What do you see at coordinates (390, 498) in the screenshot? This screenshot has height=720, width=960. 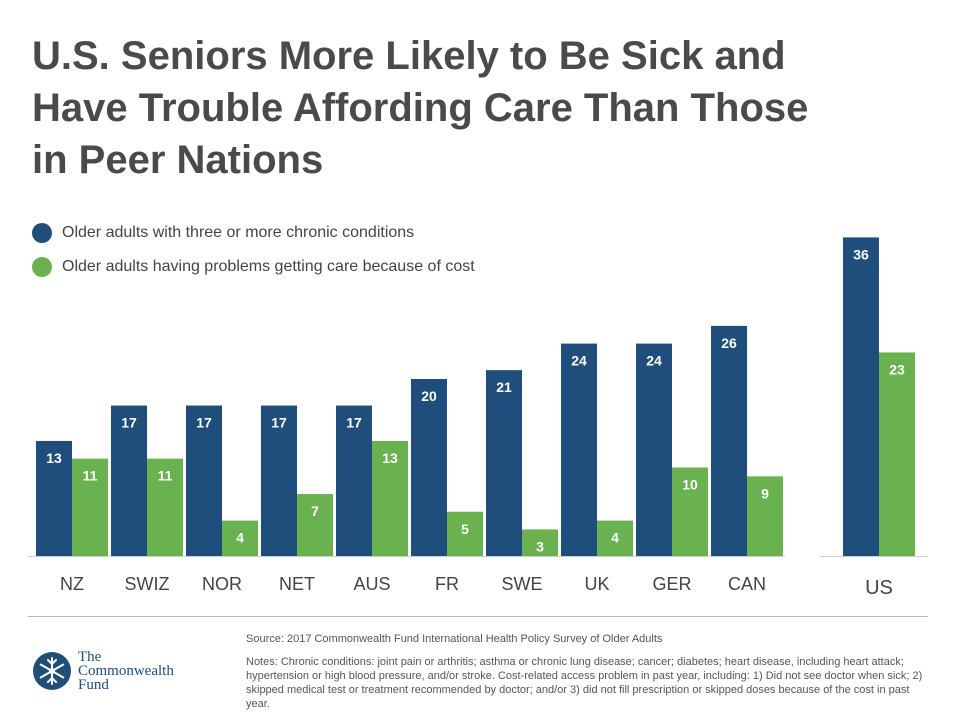 I see `bar-cost-aus` at bounding box center [390, 498].